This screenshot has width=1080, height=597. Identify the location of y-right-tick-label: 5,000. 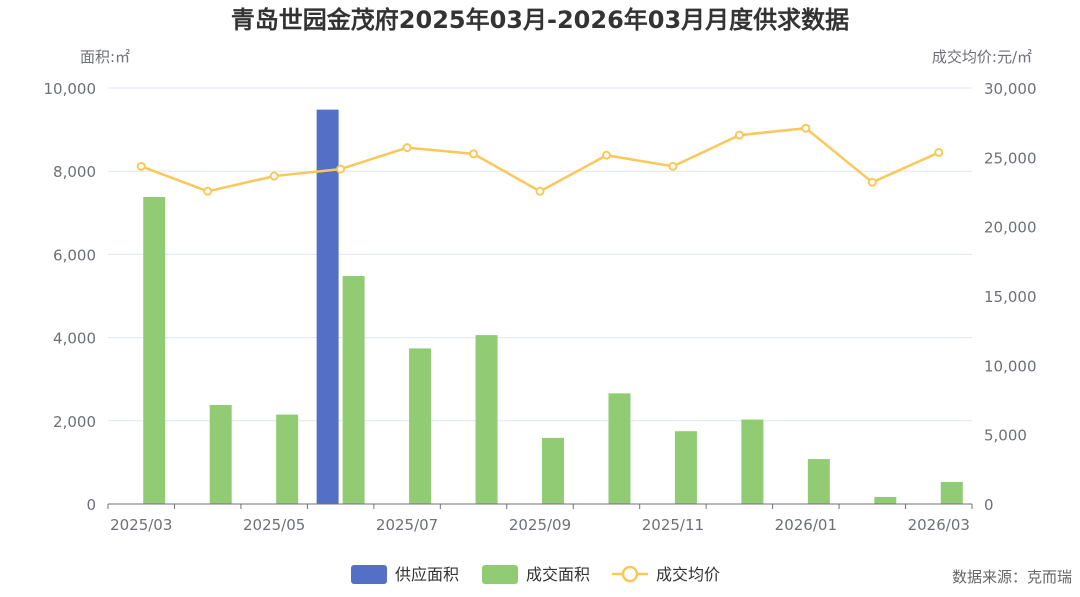
(1005, 436).